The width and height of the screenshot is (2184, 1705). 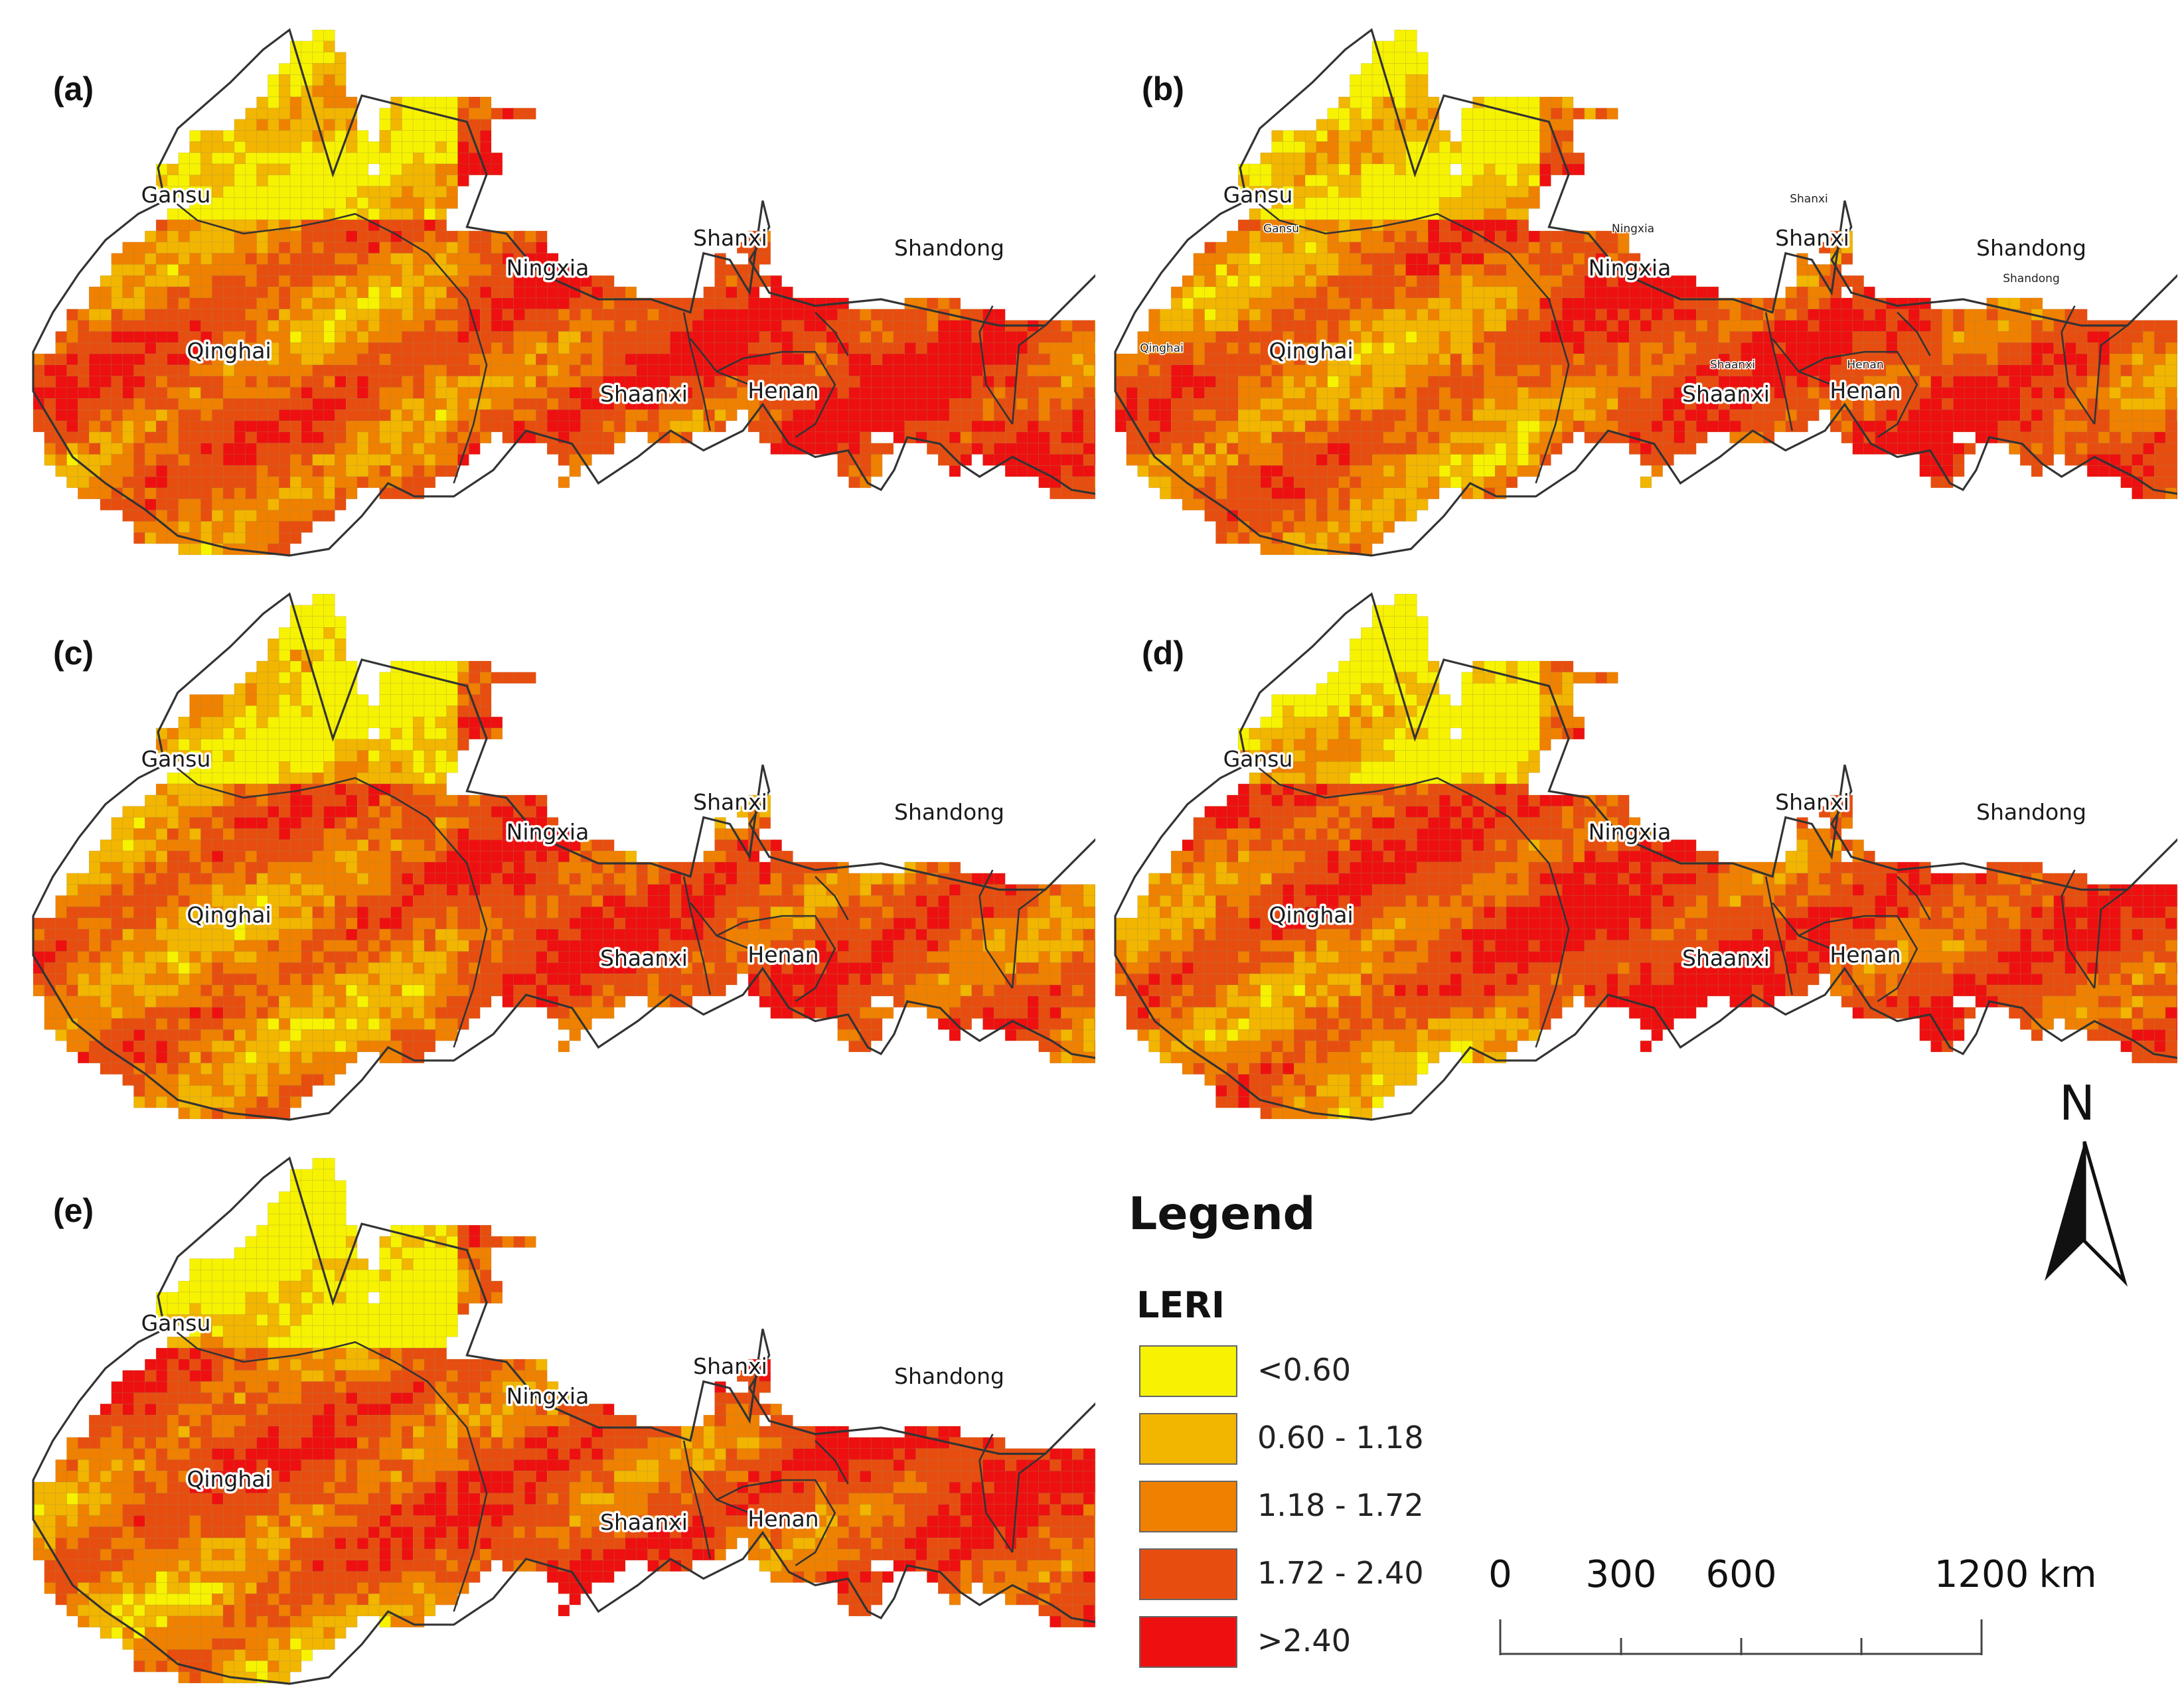 I want to click on legend-label: 1.18 - 1.72, so click(x=1340, y=1505).